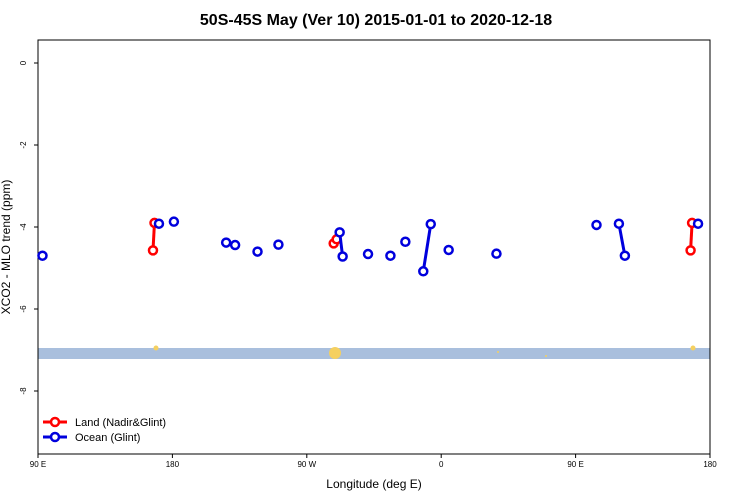 This screenshot has height=500, width=750. Describe the element at coordinates (107, 438) in the screenshot. I see `legend-ocean-label: Ocean (Glint)` at that location.